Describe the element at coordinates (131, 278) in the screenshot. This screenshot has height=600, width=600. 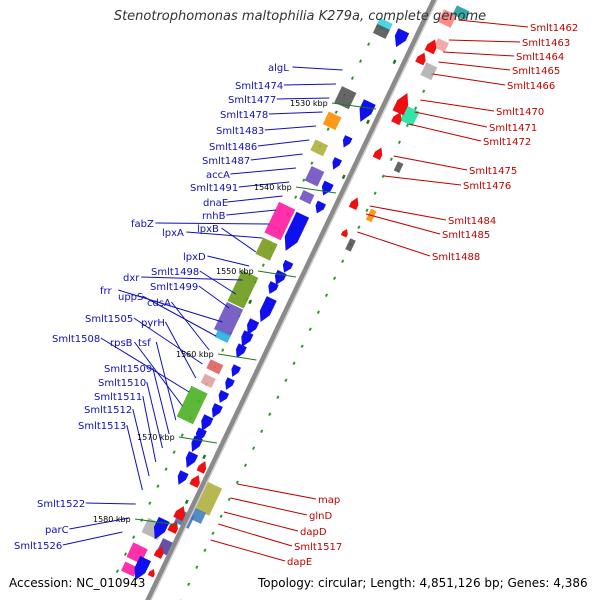
I see `gene-label-left: dxr` at that location.